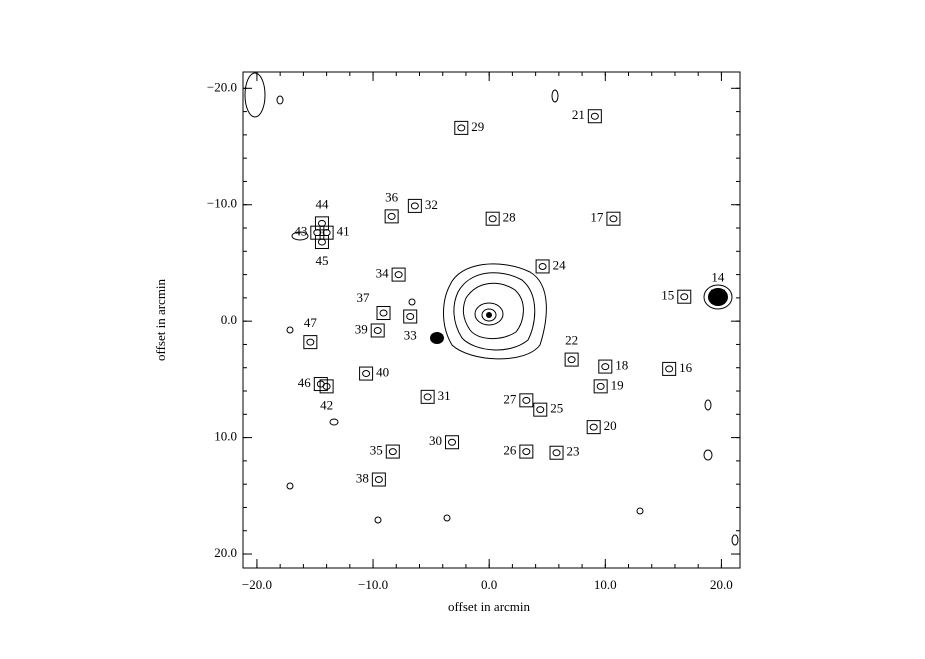 The image size is (925, 659). What do you see at coordinates (571, 340) in the screenshot?
I see `source-label: 22` at bounding box center [571, 340].